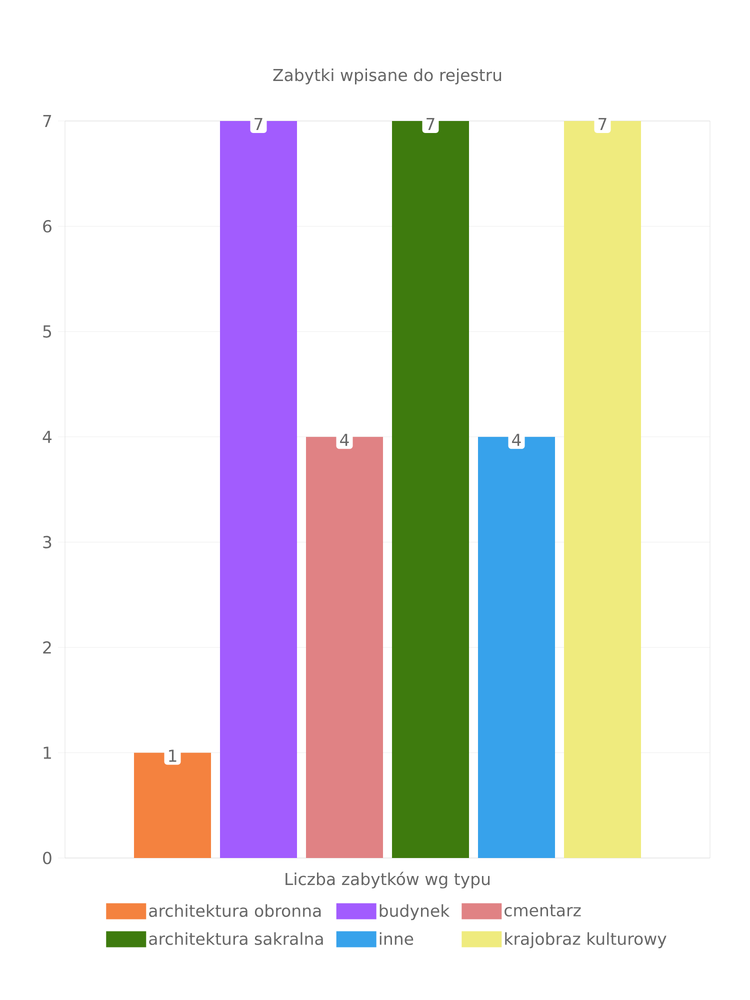 The height and width of the screenshot is (1000, 750). I want to click on y-tick-label: 7, so click(47, 121).